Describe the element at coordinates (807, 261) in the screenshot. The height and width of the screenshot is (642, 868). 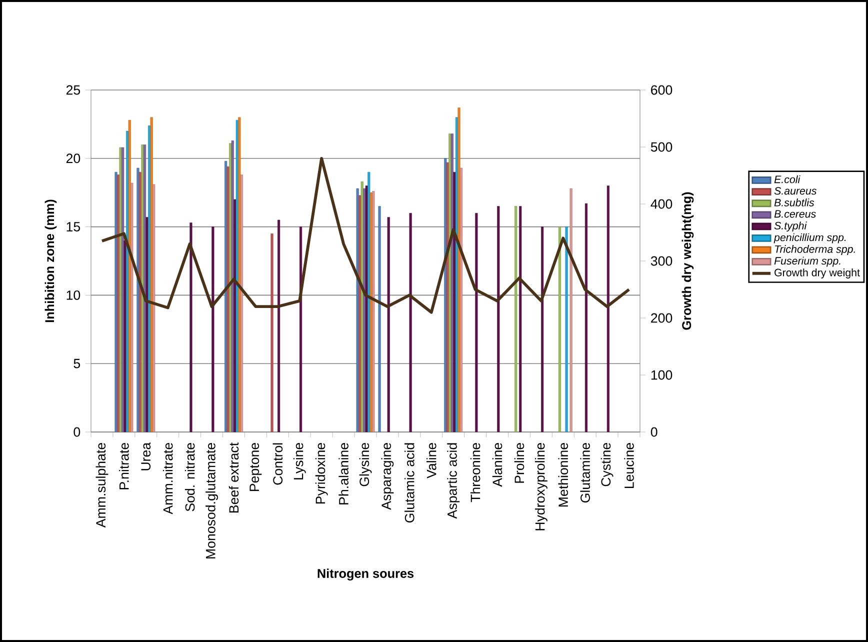
I see `legend-label: Fuserium spp.` at that location.